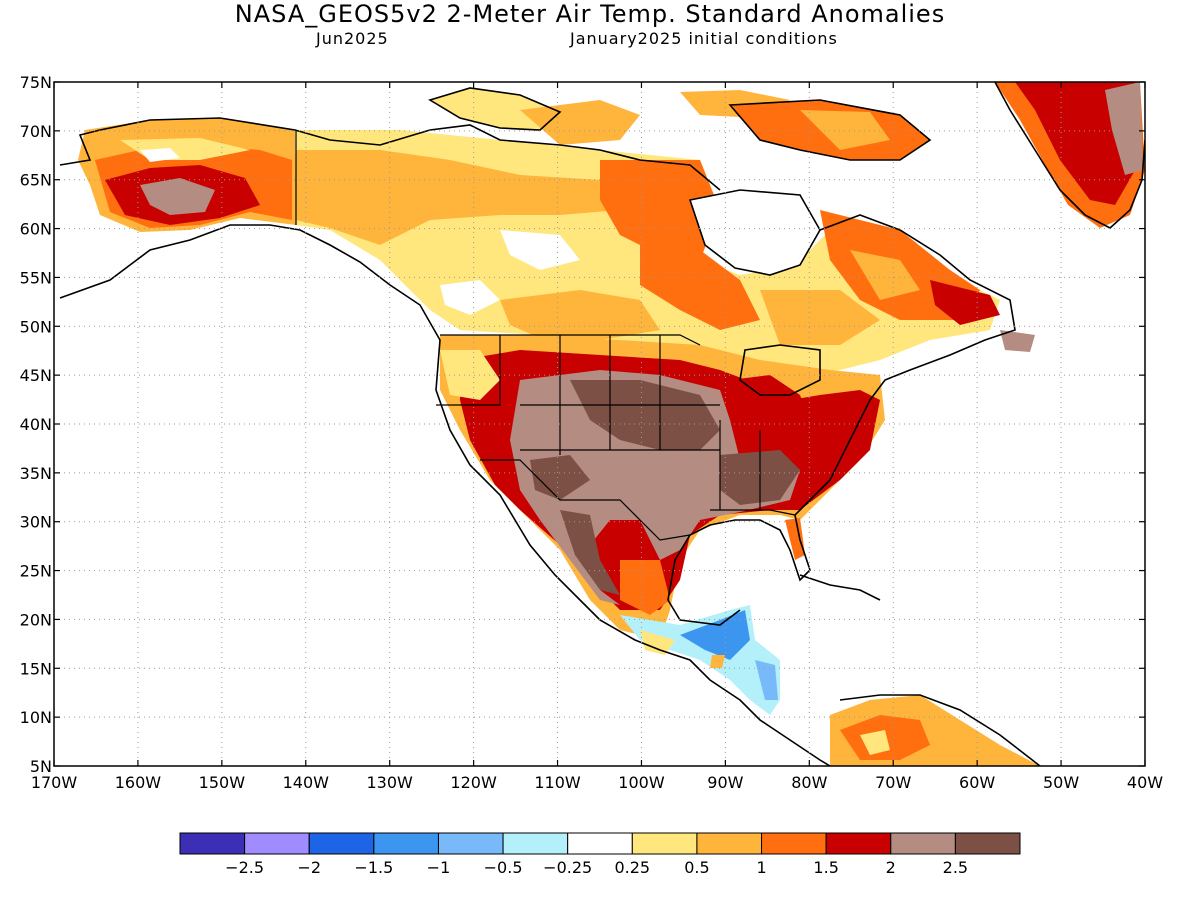  Describe the element at coordinates (36, 619) in the screenshot. I see `lat-tick-label: 20N` at that location.